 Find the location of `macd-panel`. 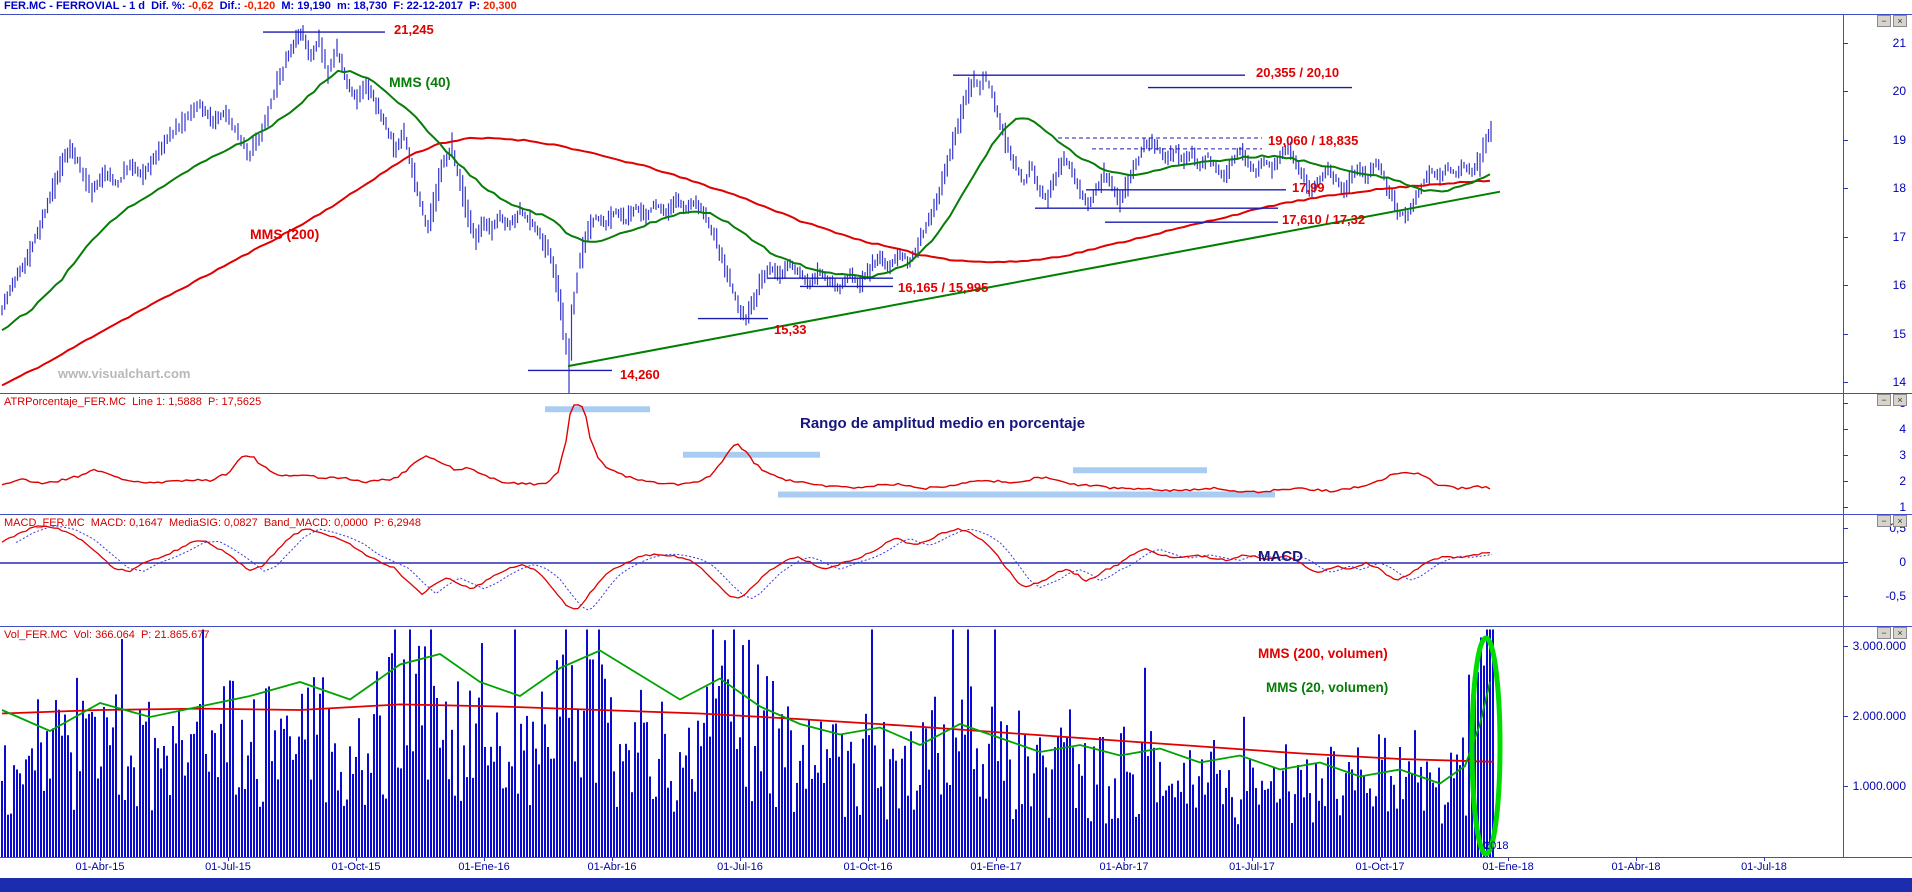

macd-panel is located at coordinates (956, 570).